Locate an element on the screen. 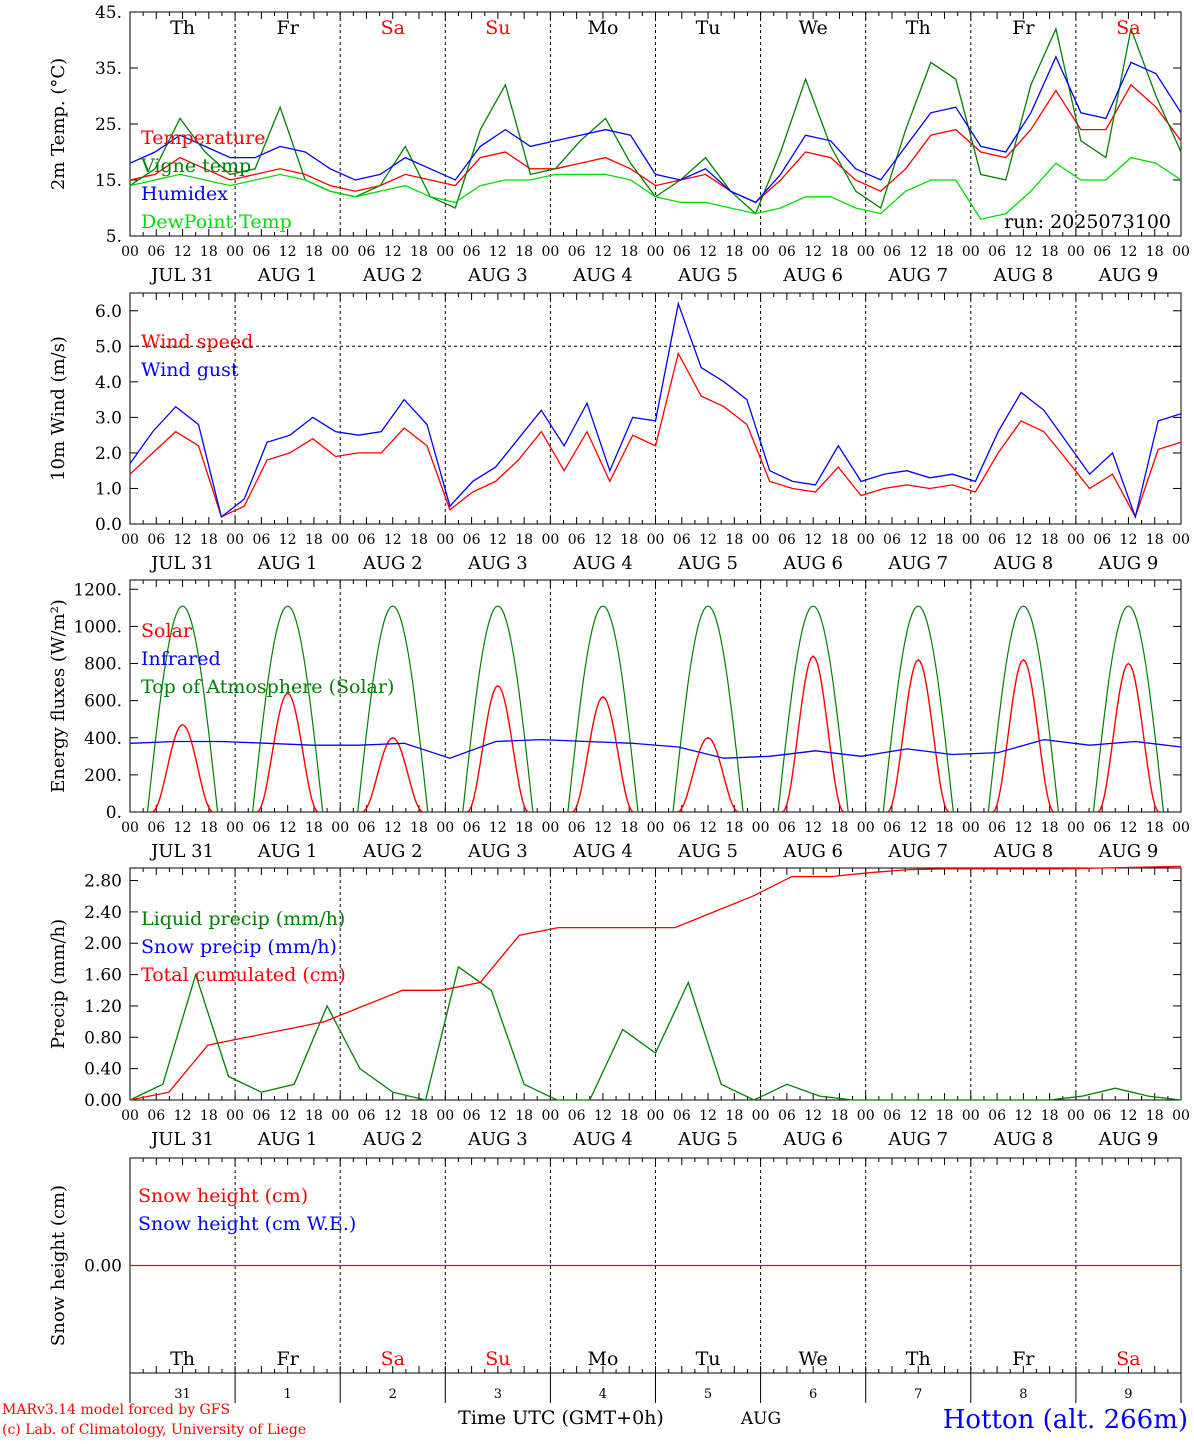 This screenshot has height=1444, width=1194. y-tick-label: 400. is located at coordinates (103, 739).